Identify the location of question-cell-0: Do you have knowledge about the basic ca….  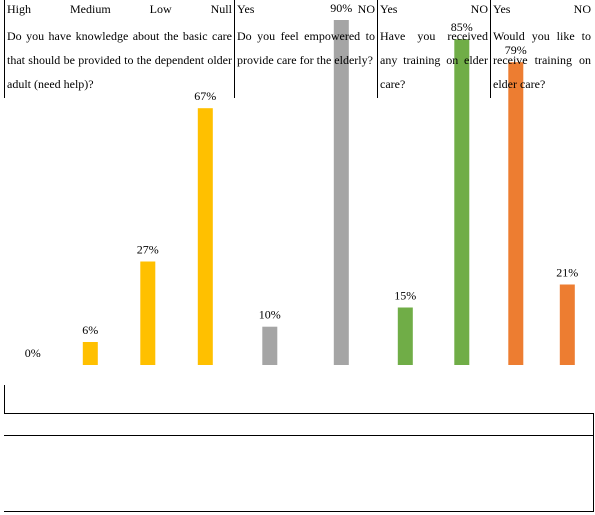
(119, 60).